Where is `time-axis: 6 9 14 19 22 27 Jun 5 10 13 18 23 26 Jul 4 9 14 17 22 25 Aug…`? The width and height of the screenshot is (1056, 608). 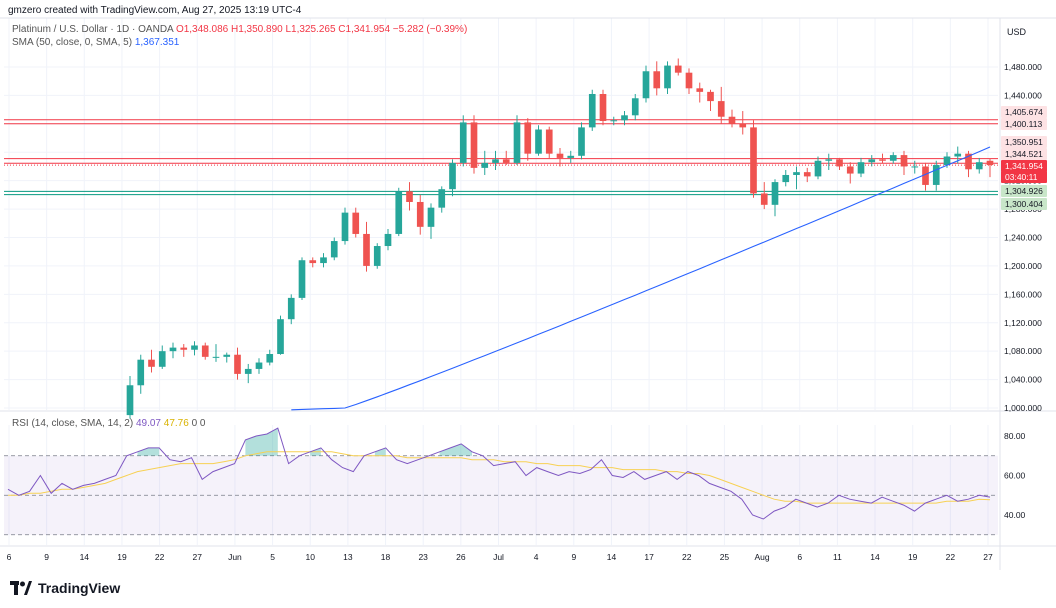 time-axis: 6 9 14 19 22 27 Jun 5 10 13 18 23 26 Jul 4 9 14 17 22 25 Aug… is located at coordinates (500, 557).